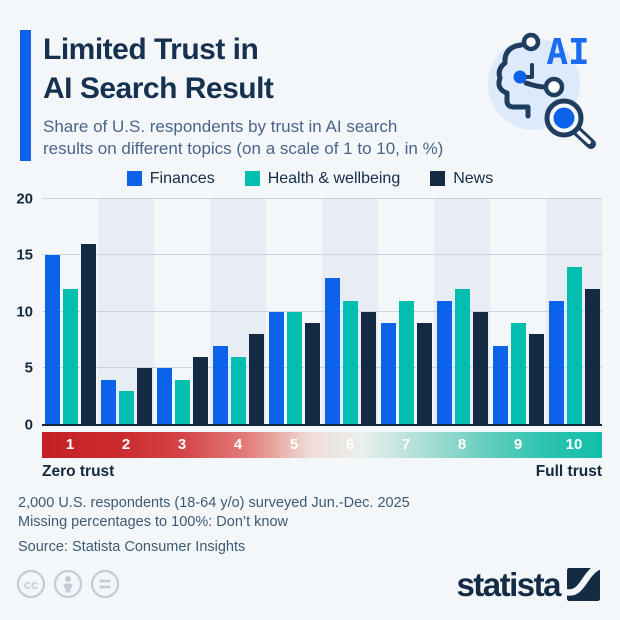  Describe the element at coordinates (574, 445) in the screenshot. I see `x-tick-label-10: 10` at that location.